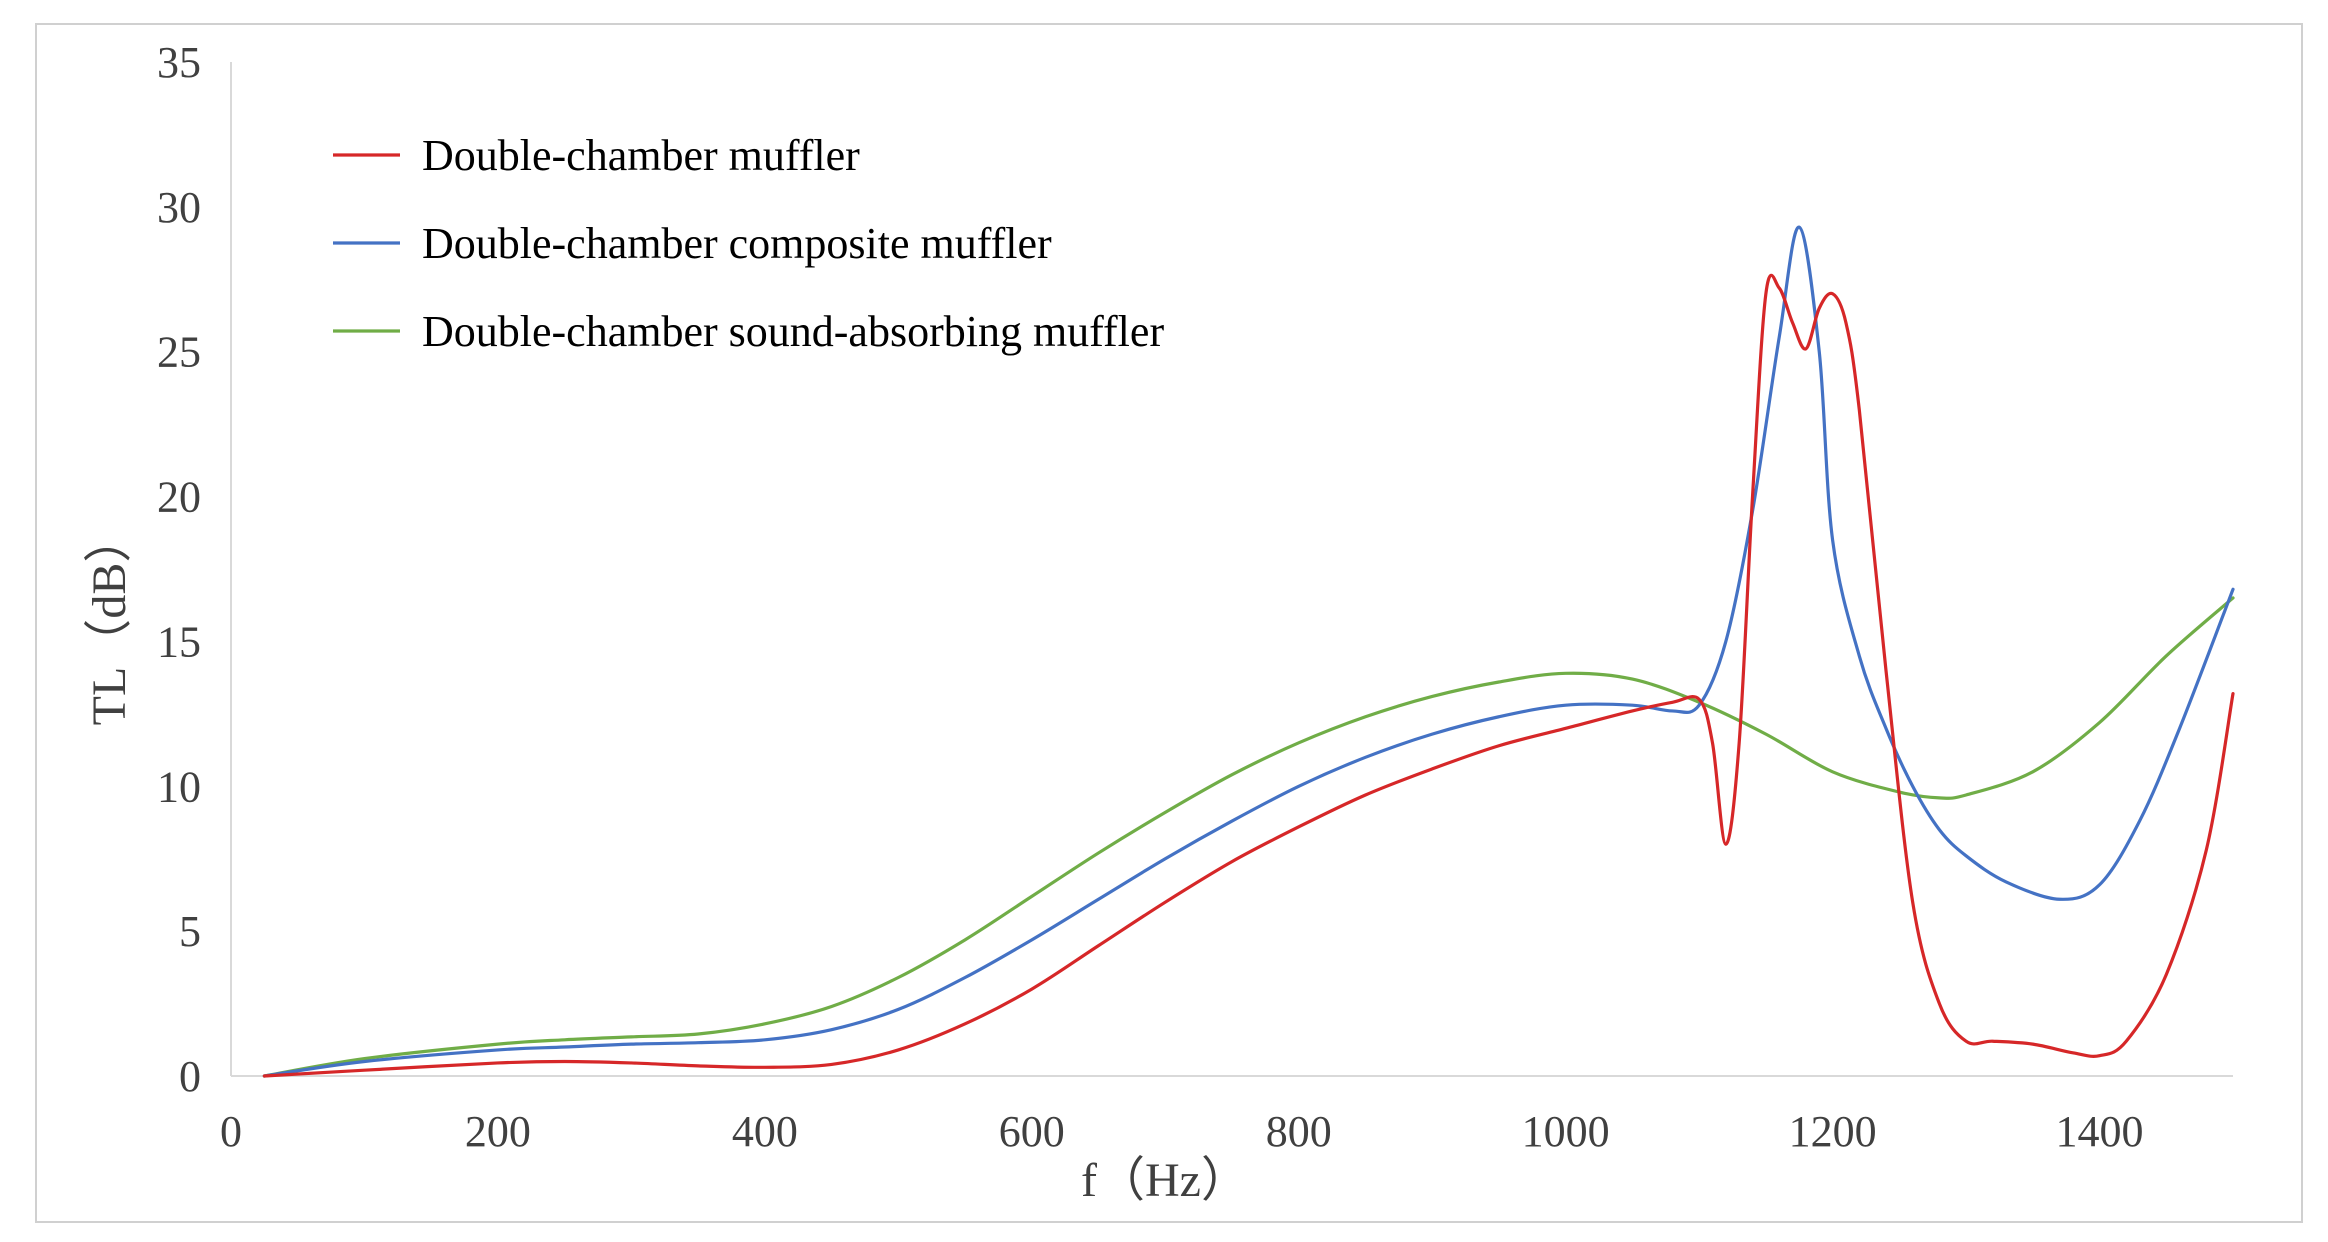 This screenshot has height=1242, width=2328. What do you see at coordinates (109, 620) in the screenshot?
I see `y-axis-title: TL（dB）` at bounding box center [109, 620].